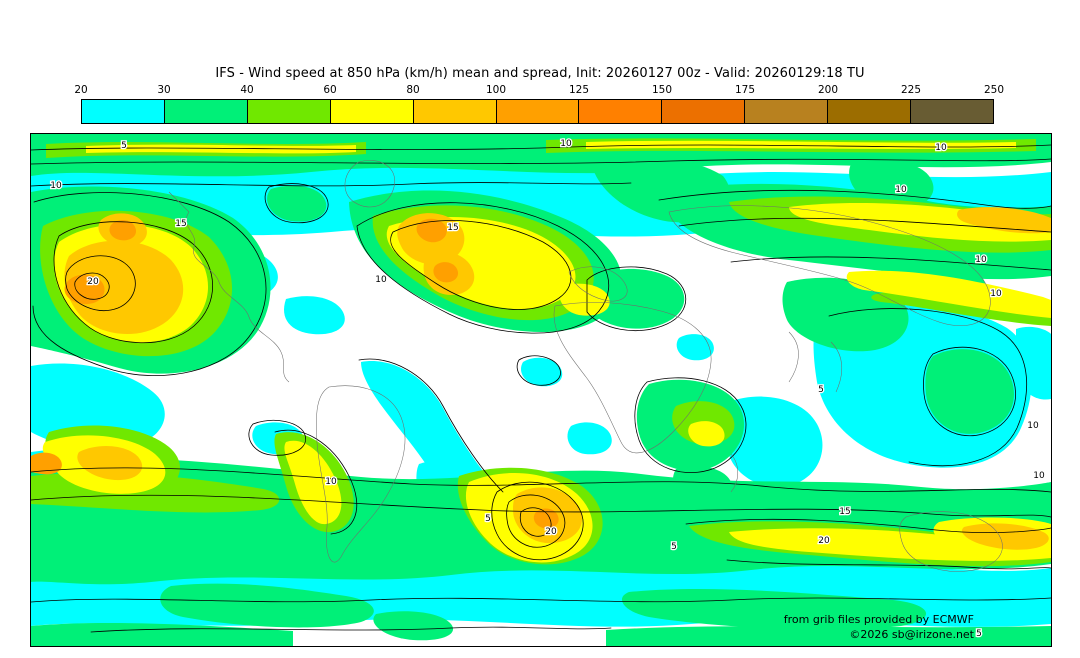 The height and width of the screenshot is (658, 1080). I want to click on colorbar-tick-label: 125, so click(579, 90).